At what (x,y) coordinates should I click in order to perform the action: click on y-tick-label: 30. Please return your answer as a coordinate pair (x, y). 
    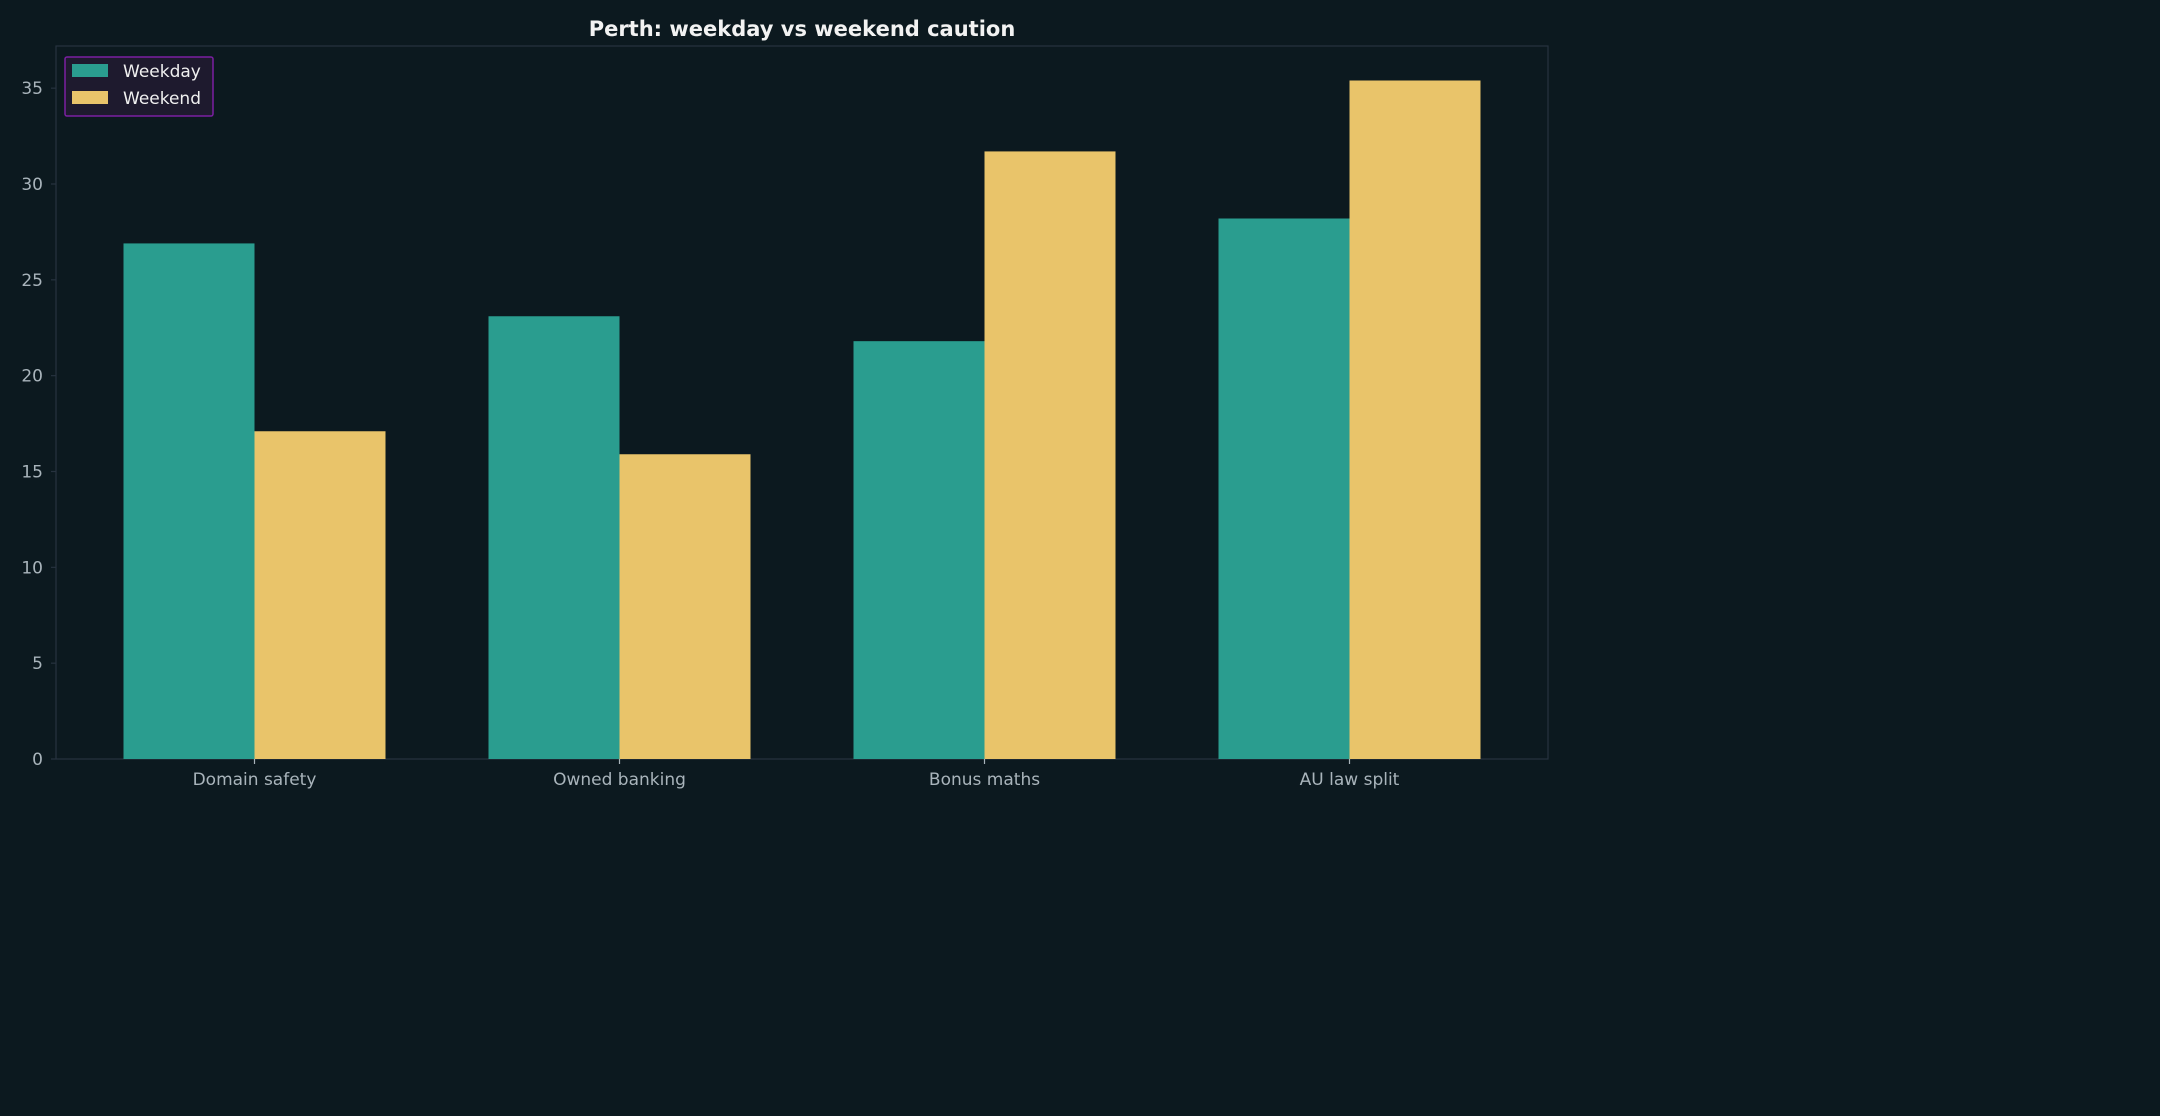
    Looking at the image, I should click on (32, 185).